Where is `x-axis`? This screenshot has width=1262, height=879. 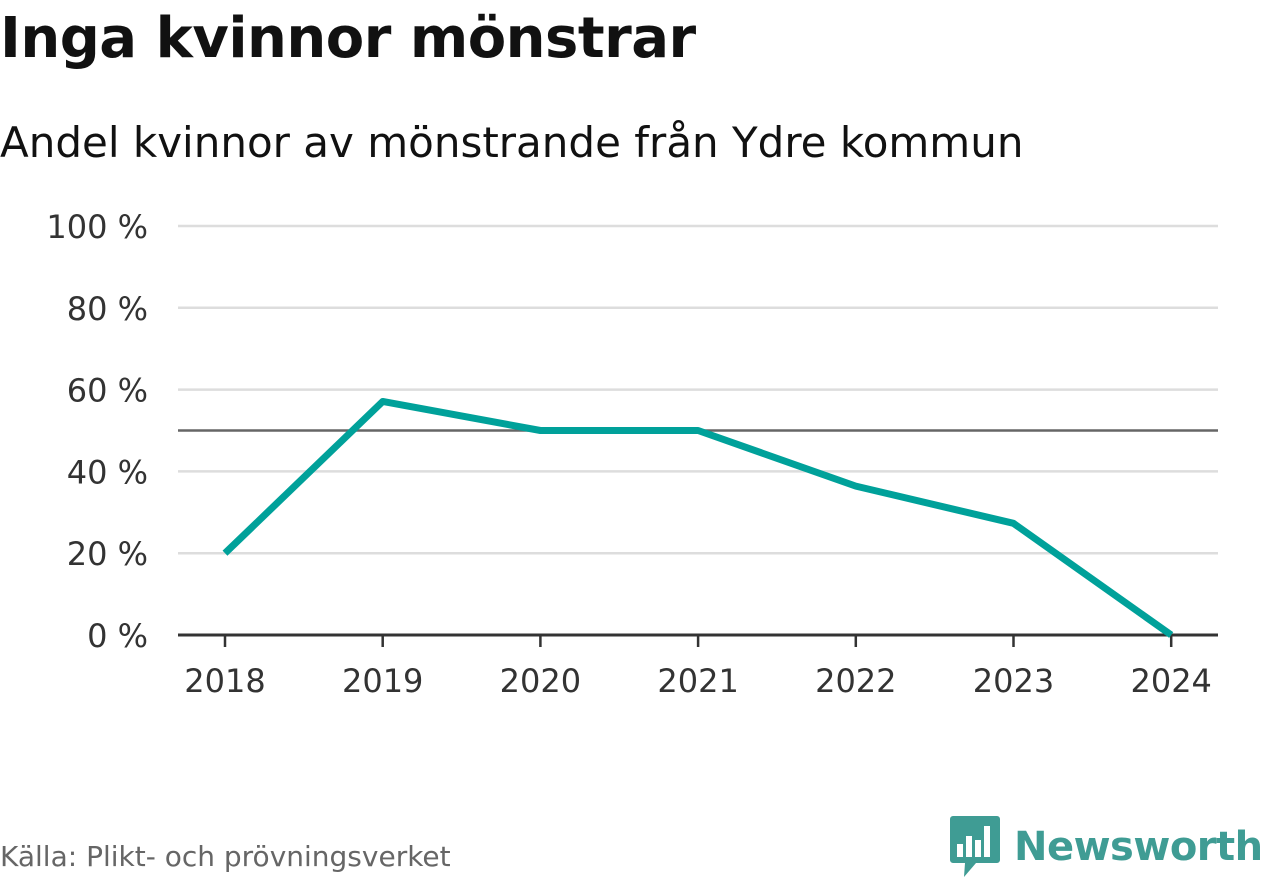
x-axis is located at coordinates (698, 640).